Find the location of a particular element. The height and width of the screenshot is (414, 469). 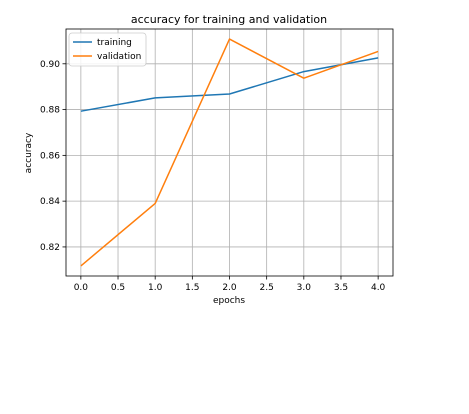

x-tick-label: 1.5 is located at coordinates (192, 288).